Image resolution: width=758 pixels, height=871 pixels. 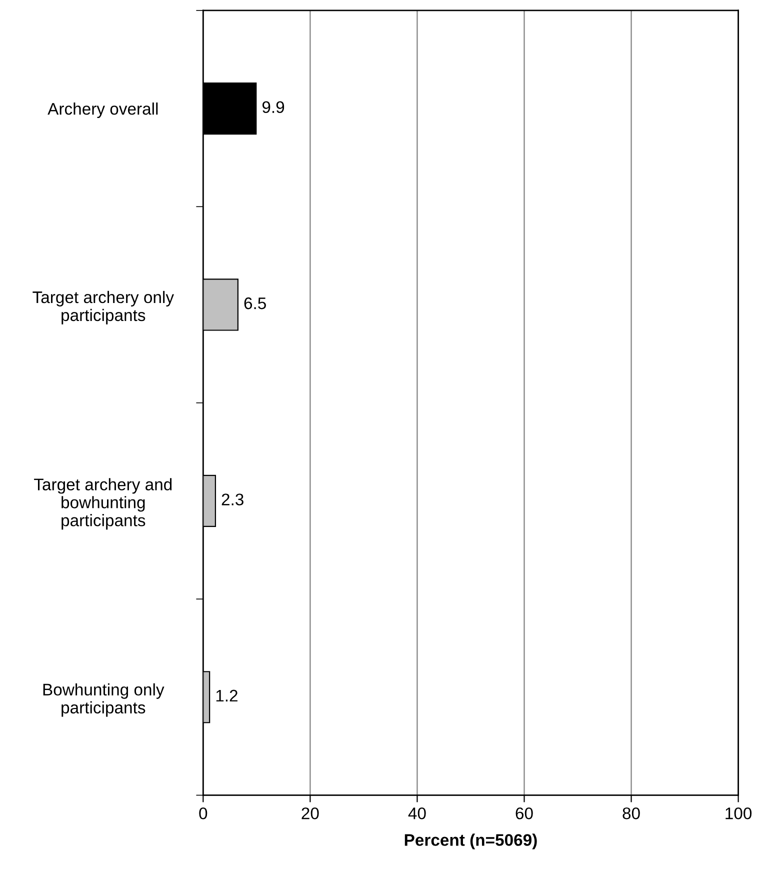 I want to click on y-tick-label: Archery overall, so click(x=103, y=110).